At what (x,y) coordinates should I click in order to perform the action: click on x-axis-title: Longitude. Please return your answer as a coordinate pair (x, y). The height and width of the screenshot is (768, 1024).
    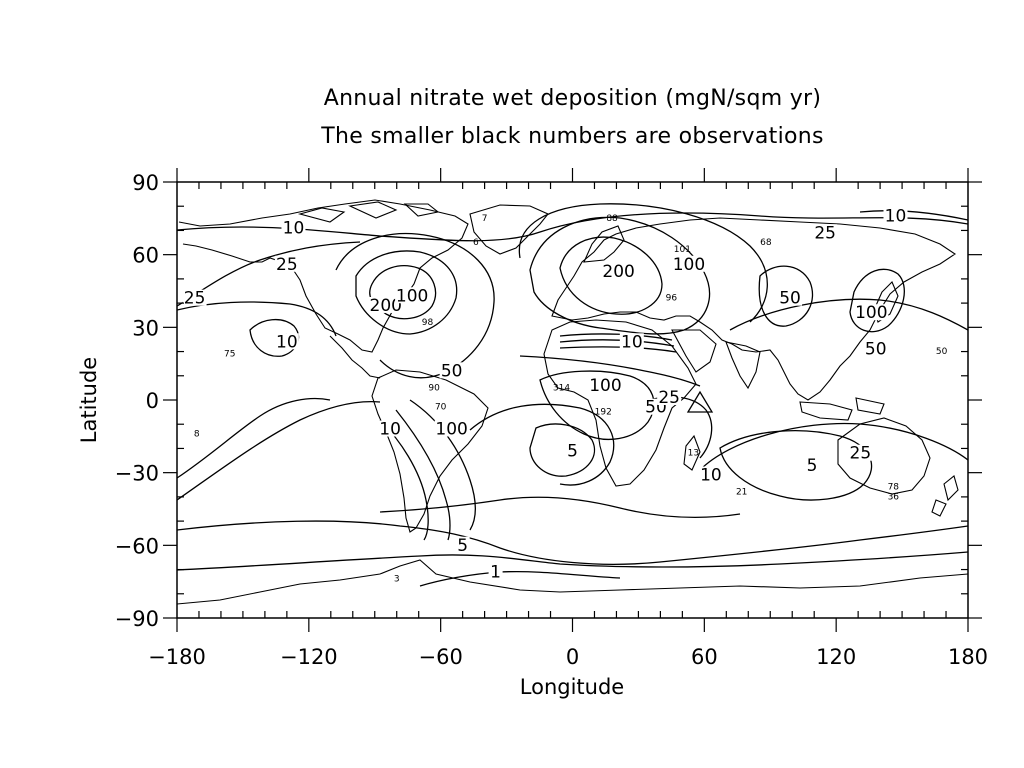
    Looking at the image, I should click on (572, 687).